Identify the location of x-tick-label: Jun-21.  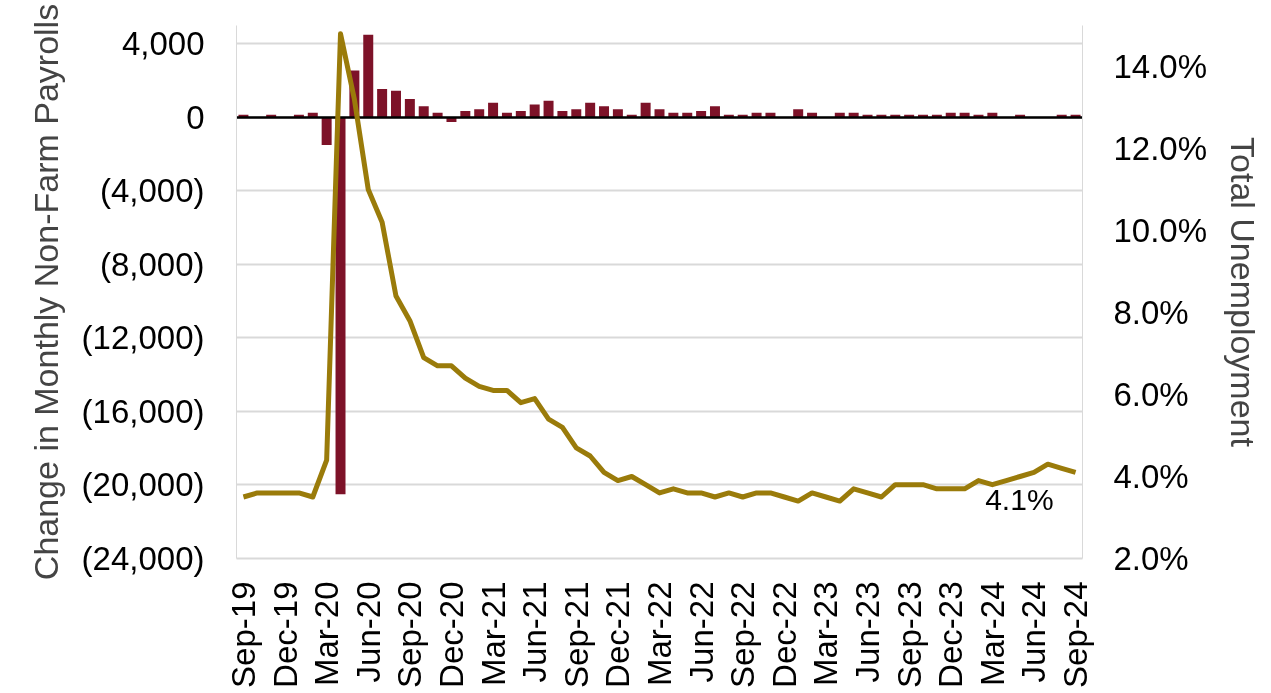
(535, 632).